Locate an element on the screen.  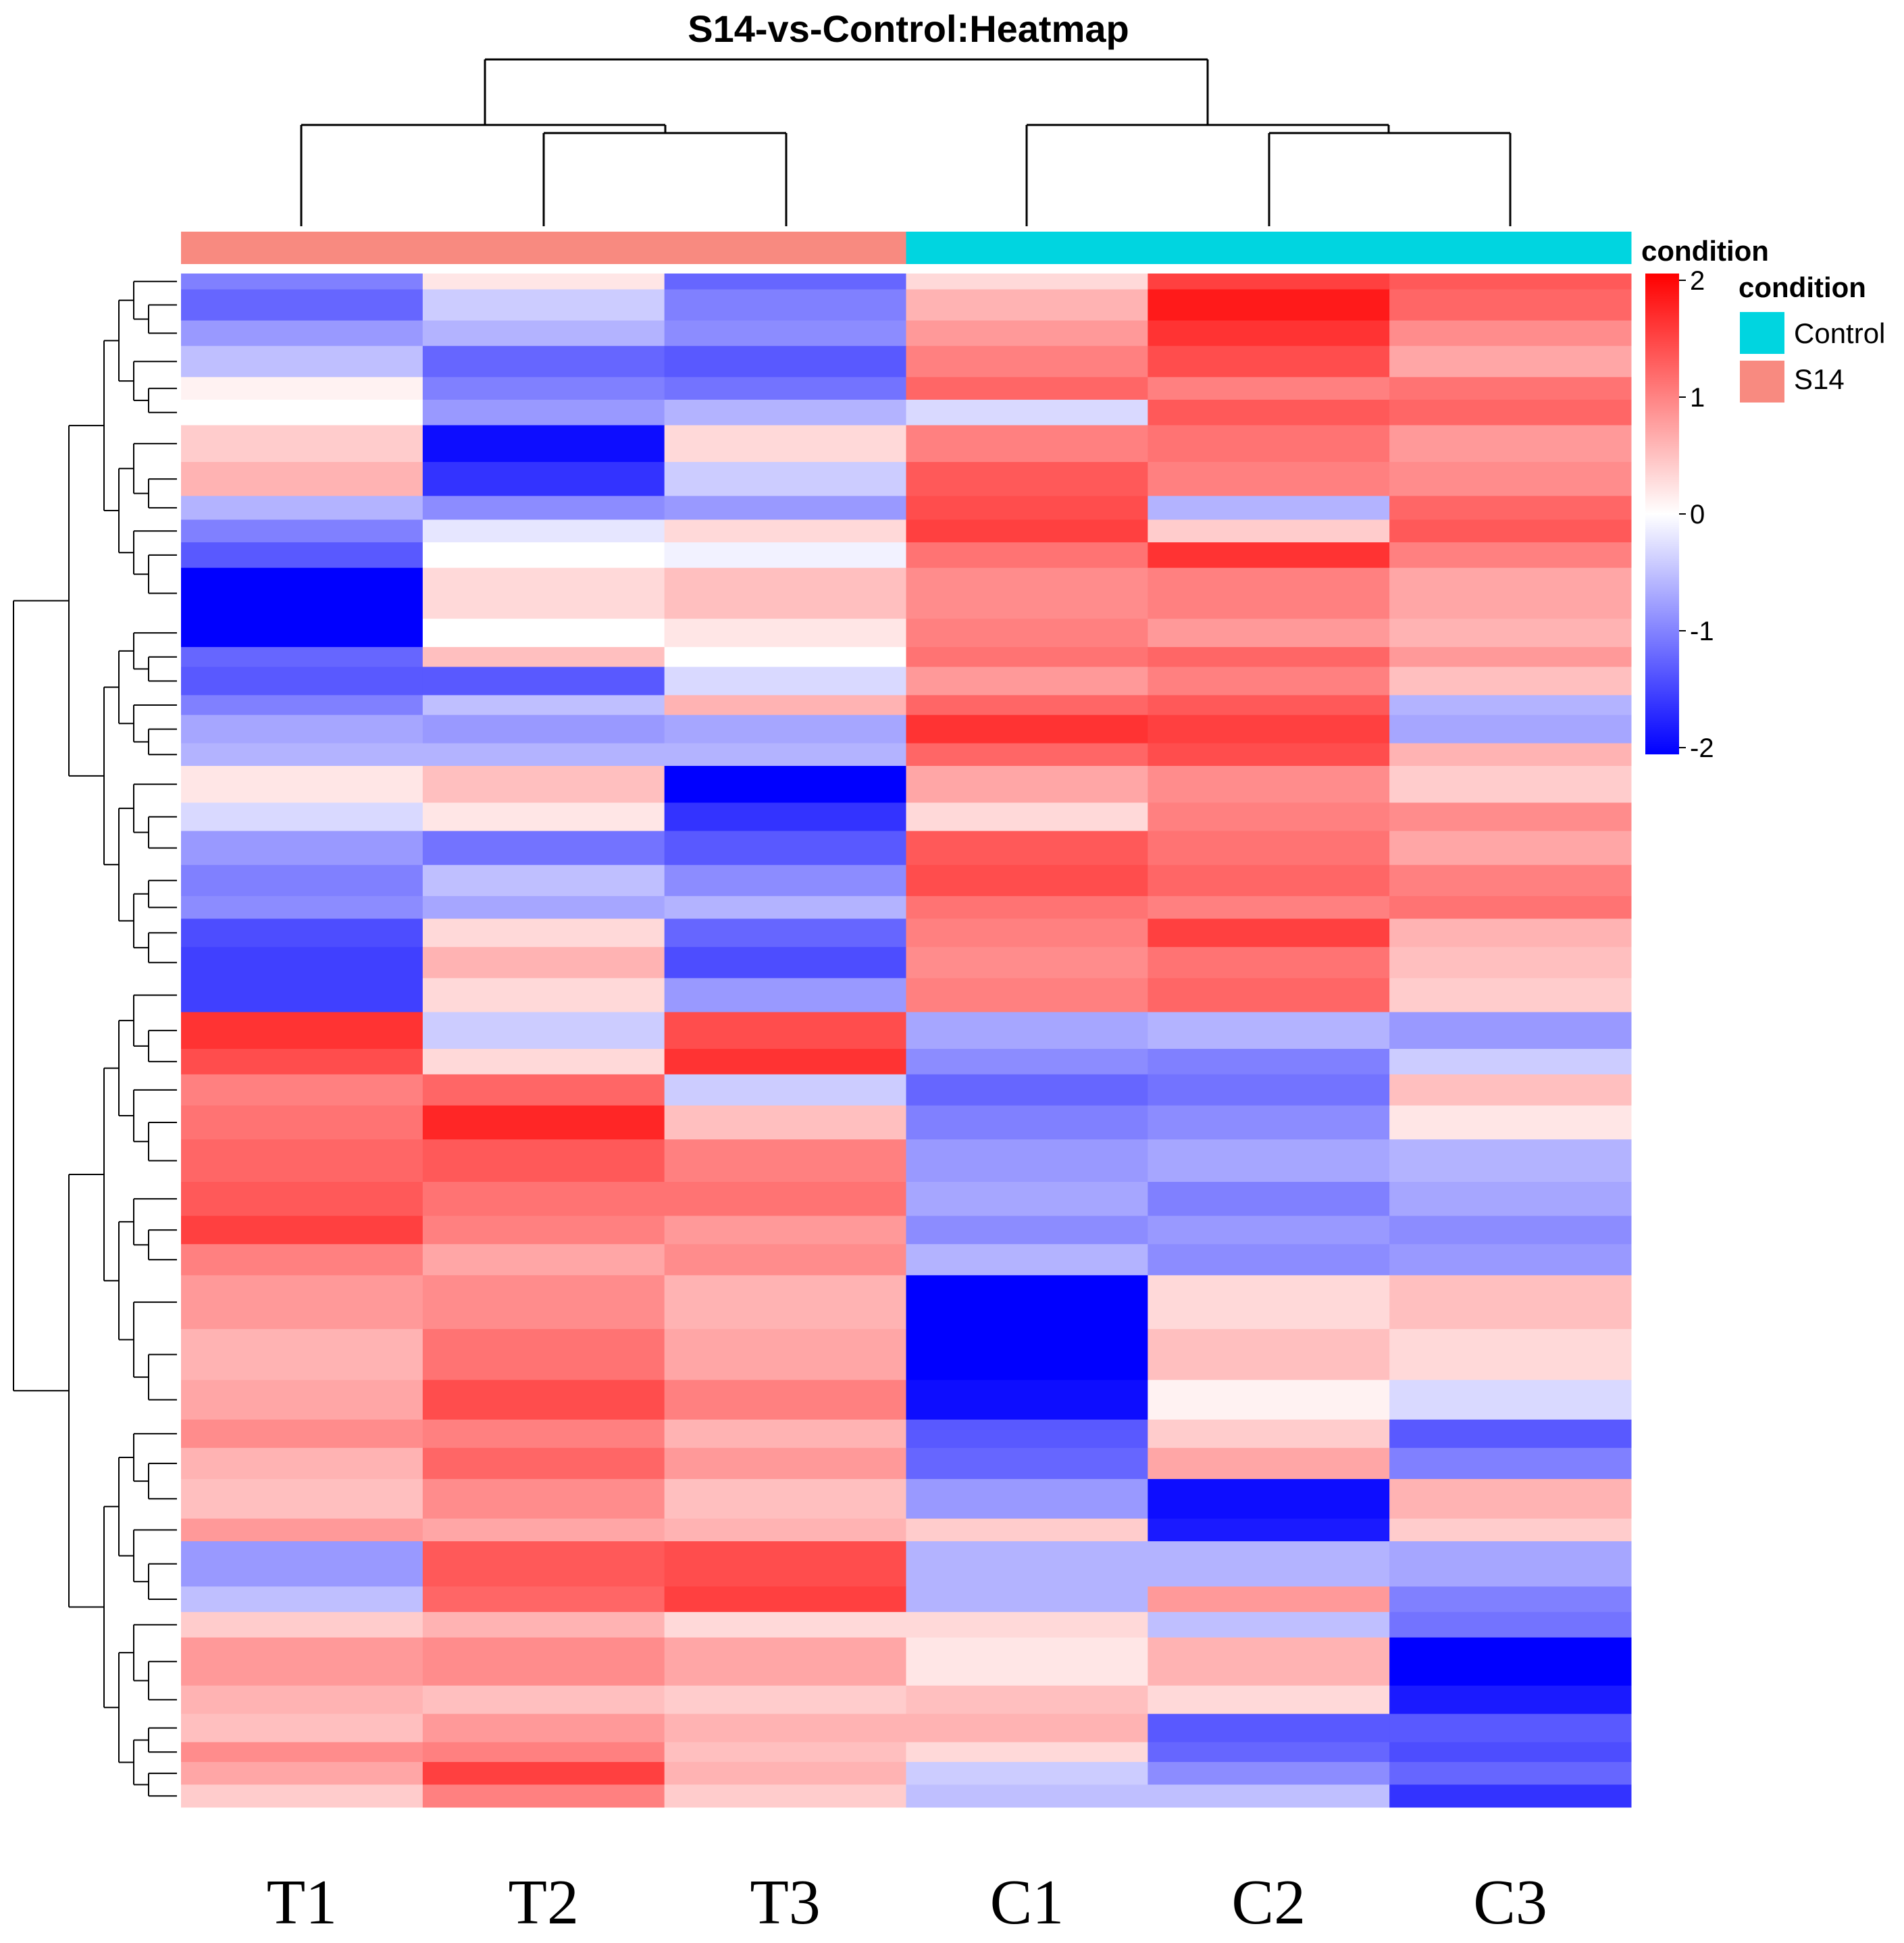
scale-tick-label: -2 is located at coordinates (1702, 748).